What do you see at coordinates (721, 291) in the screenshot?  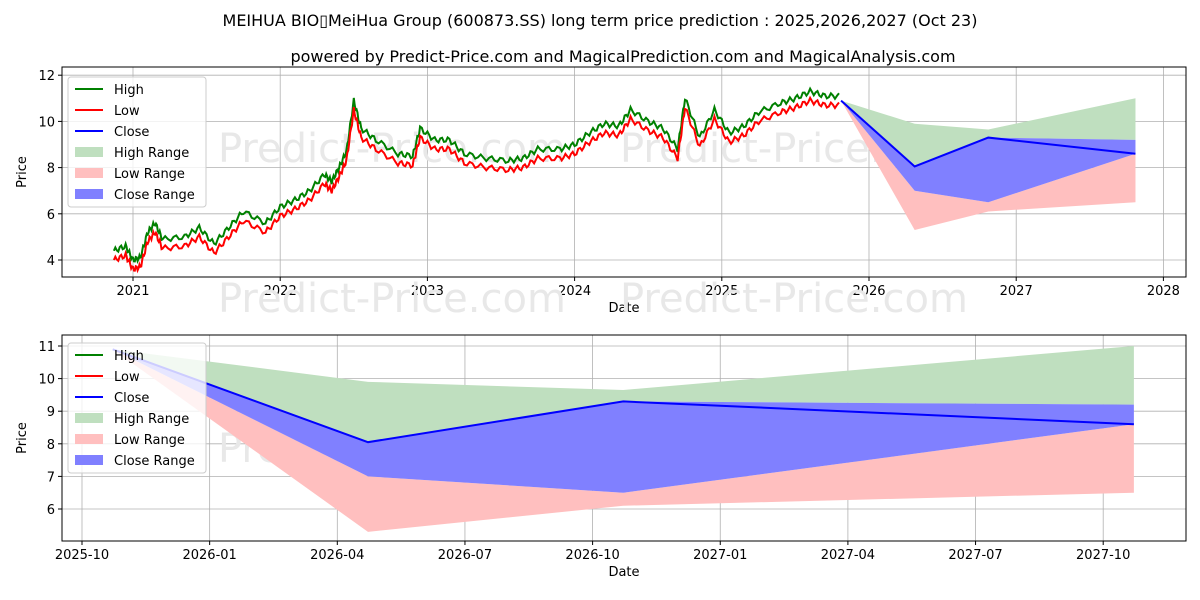 I see `x-tick-label: 2025` at bounding box center [721, 291].